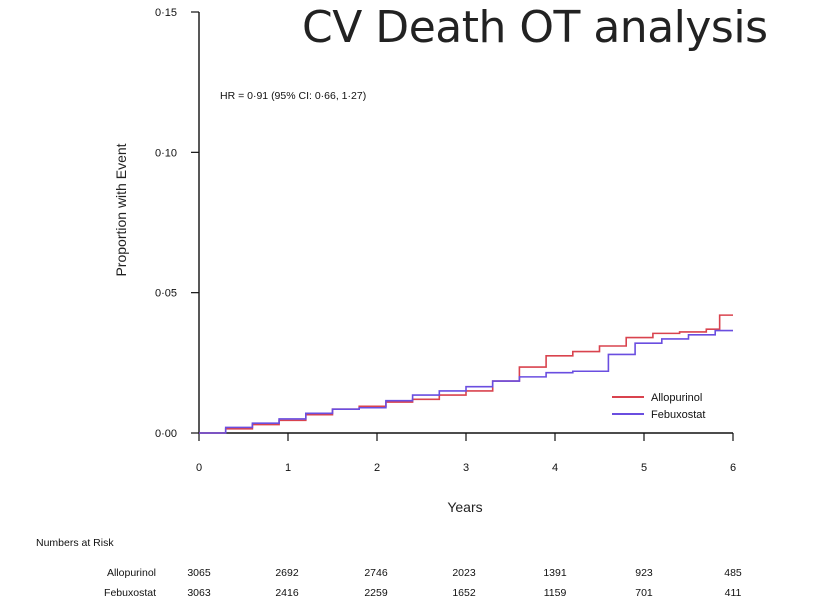  I want to click on risk-cell: 1652, so click(464, 593).